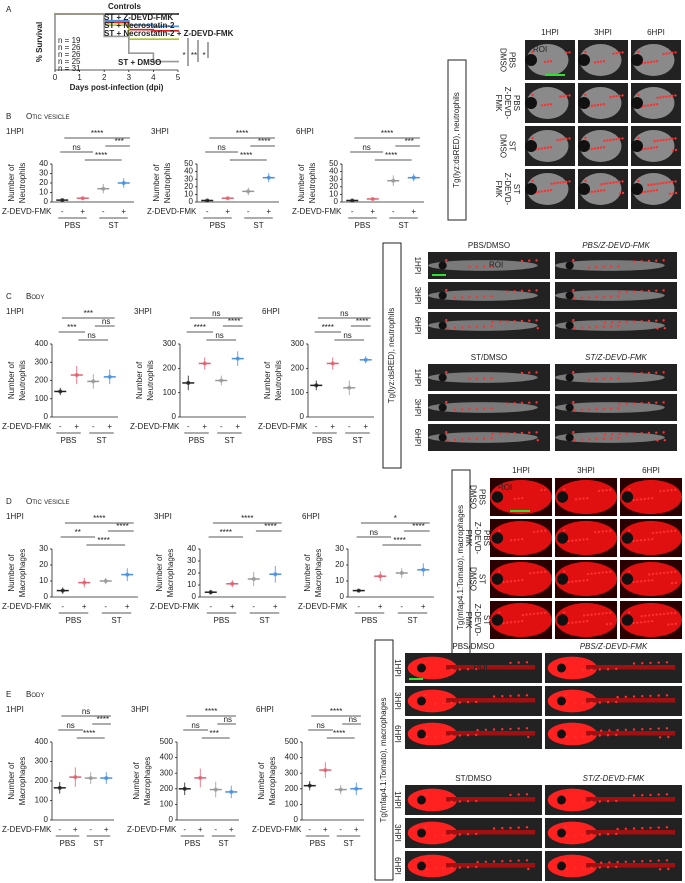 This screenshot has height=883, width=685. What do you see at coordinates (511, 60) in the screenshot?
I see `row-label: PBS` at bounding box center [511, 60].